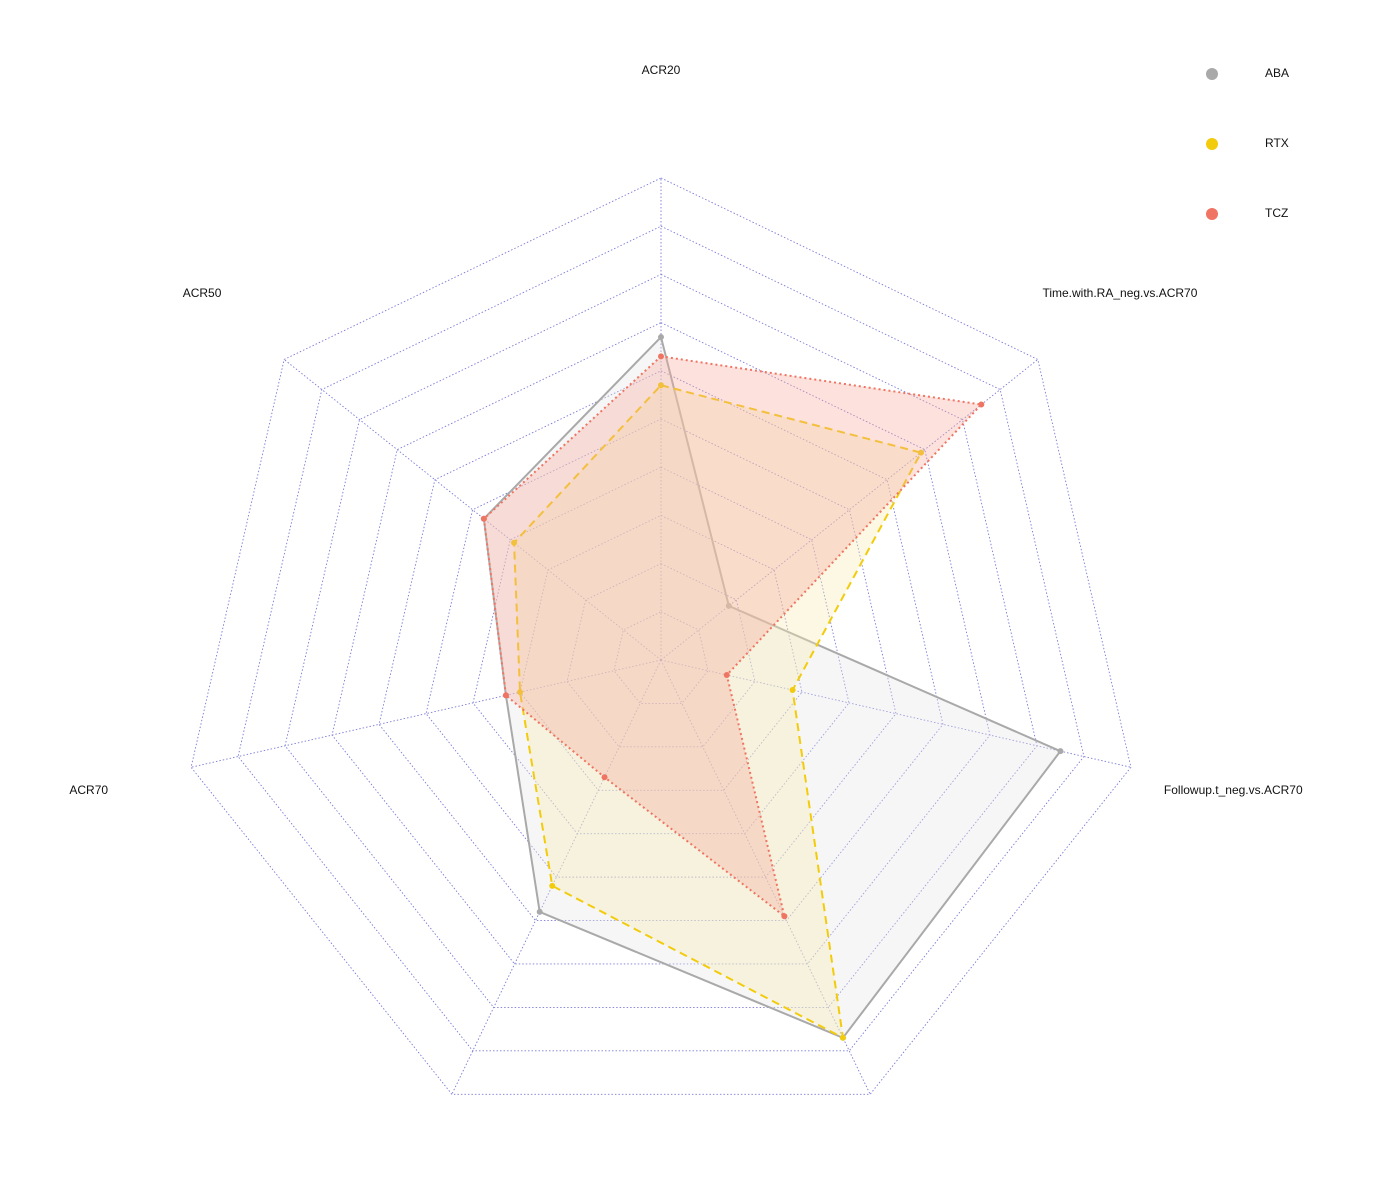 The height and width of the screenshot is (1191, 1375). I want to click on legend-label: ABA, so click(1277, 73).